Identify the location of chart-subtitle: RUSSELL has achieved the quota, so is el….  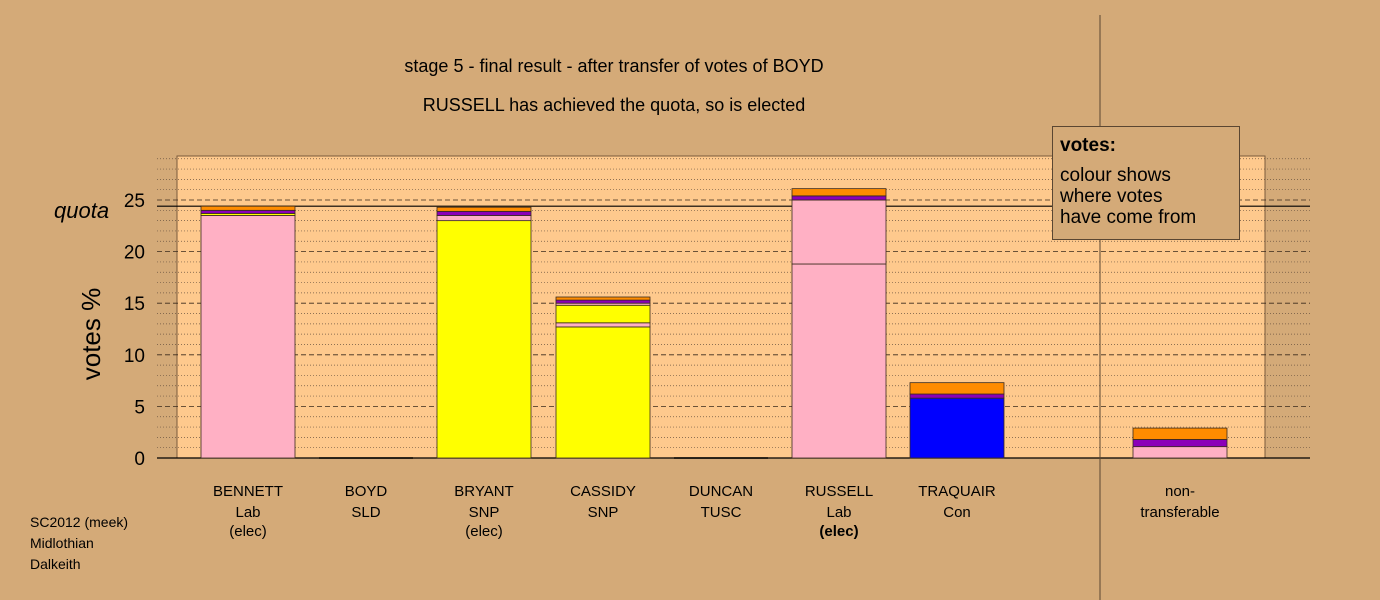
(614, 105).